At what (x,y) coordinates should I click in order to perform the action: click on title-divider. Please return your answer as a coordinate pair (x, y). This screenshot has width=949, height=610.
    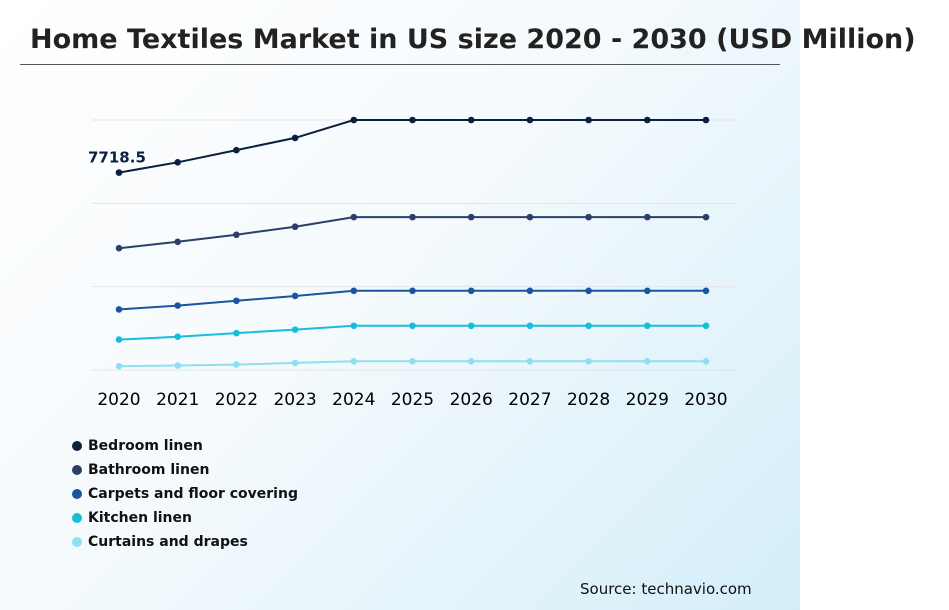
    Looking at the image, I should click on (400, 64).